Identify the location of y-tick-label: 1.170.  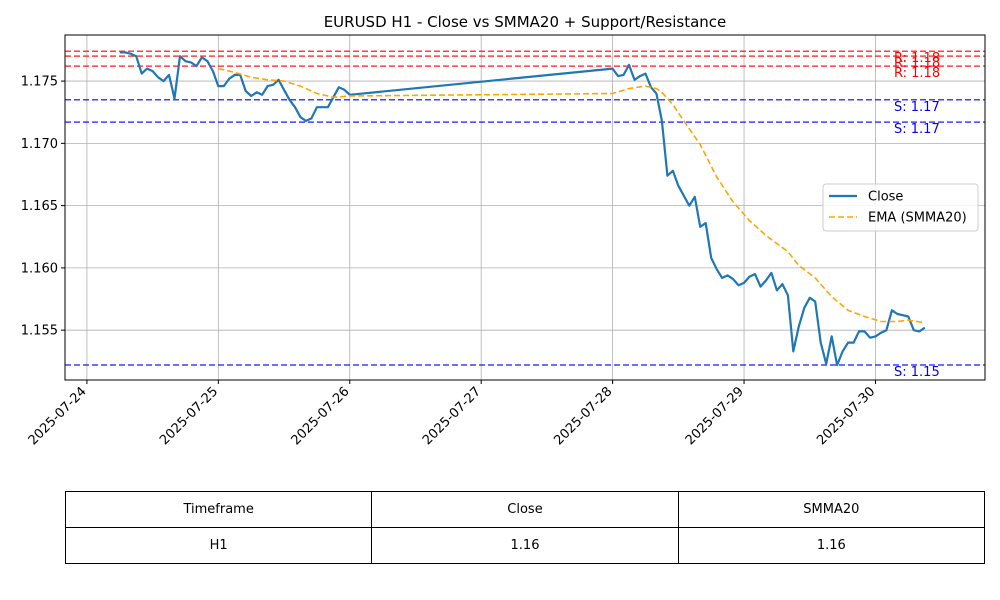
(39, 144).